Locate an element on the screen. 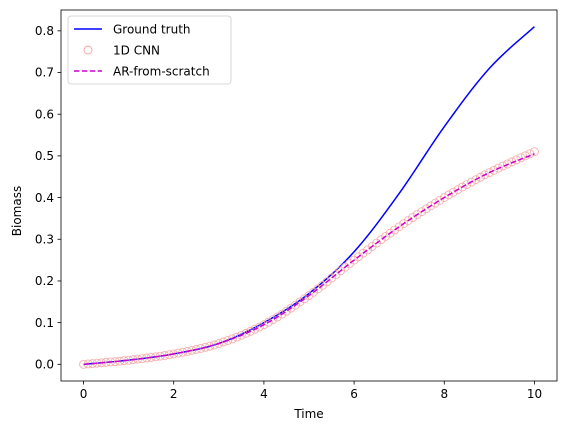  y-tick-label: 0.5 is located at coordinates (44, 156).